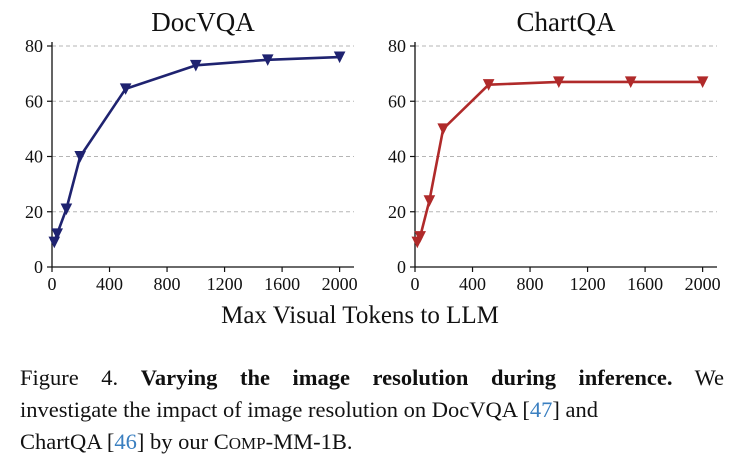 The width and height of the screenshot is (745, 475). Describe the element at coordinates (566, 22) in the screenshot. I see `chart-title: ChartQA` at that location.